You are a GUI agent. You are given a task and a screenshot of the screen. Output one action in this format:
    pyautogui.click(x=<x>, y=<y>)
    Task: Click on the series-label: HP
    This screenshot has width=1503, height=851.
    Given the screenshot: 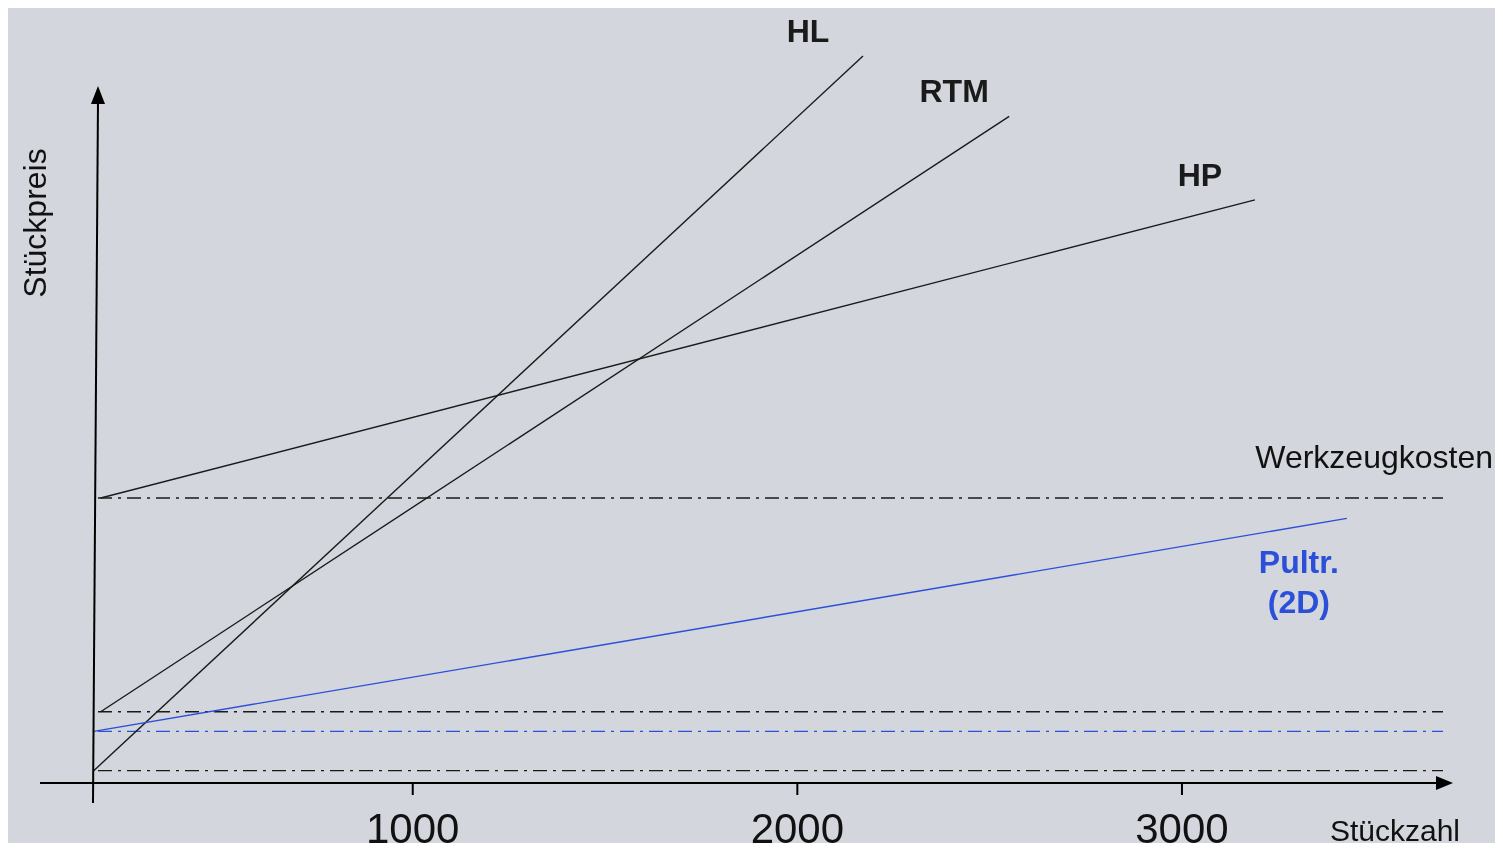 What is the action you would take?
    pyautogui.click(x=1200, y=174)
    